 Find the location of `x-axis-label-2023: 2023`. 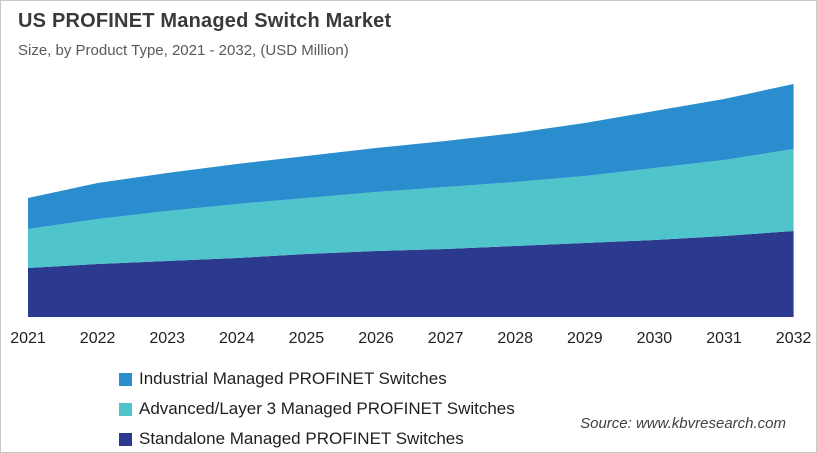

x-axis-label-2023: 2023 is located at coordinates (167, 338).